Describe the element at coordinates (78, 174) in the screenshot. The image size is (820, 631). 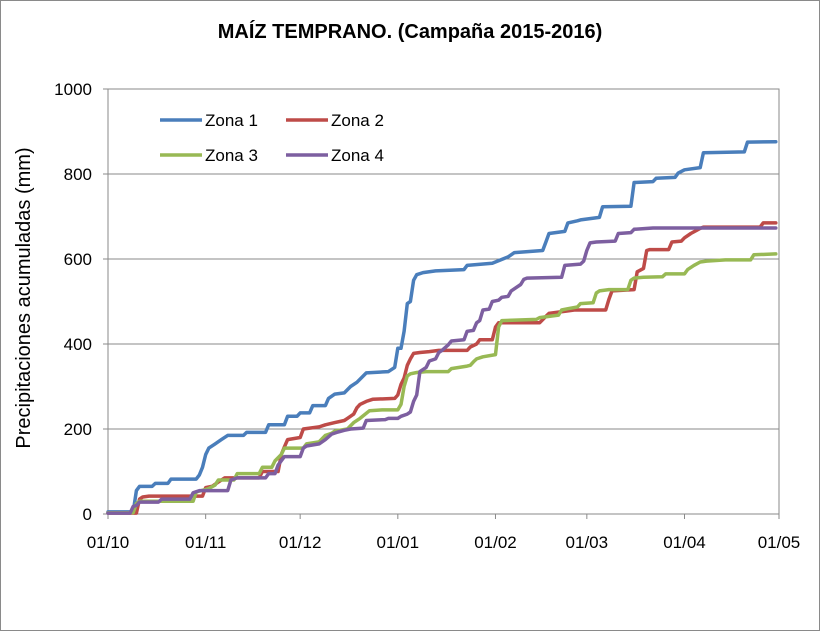
I see `y-tick-label: 800` at that location.